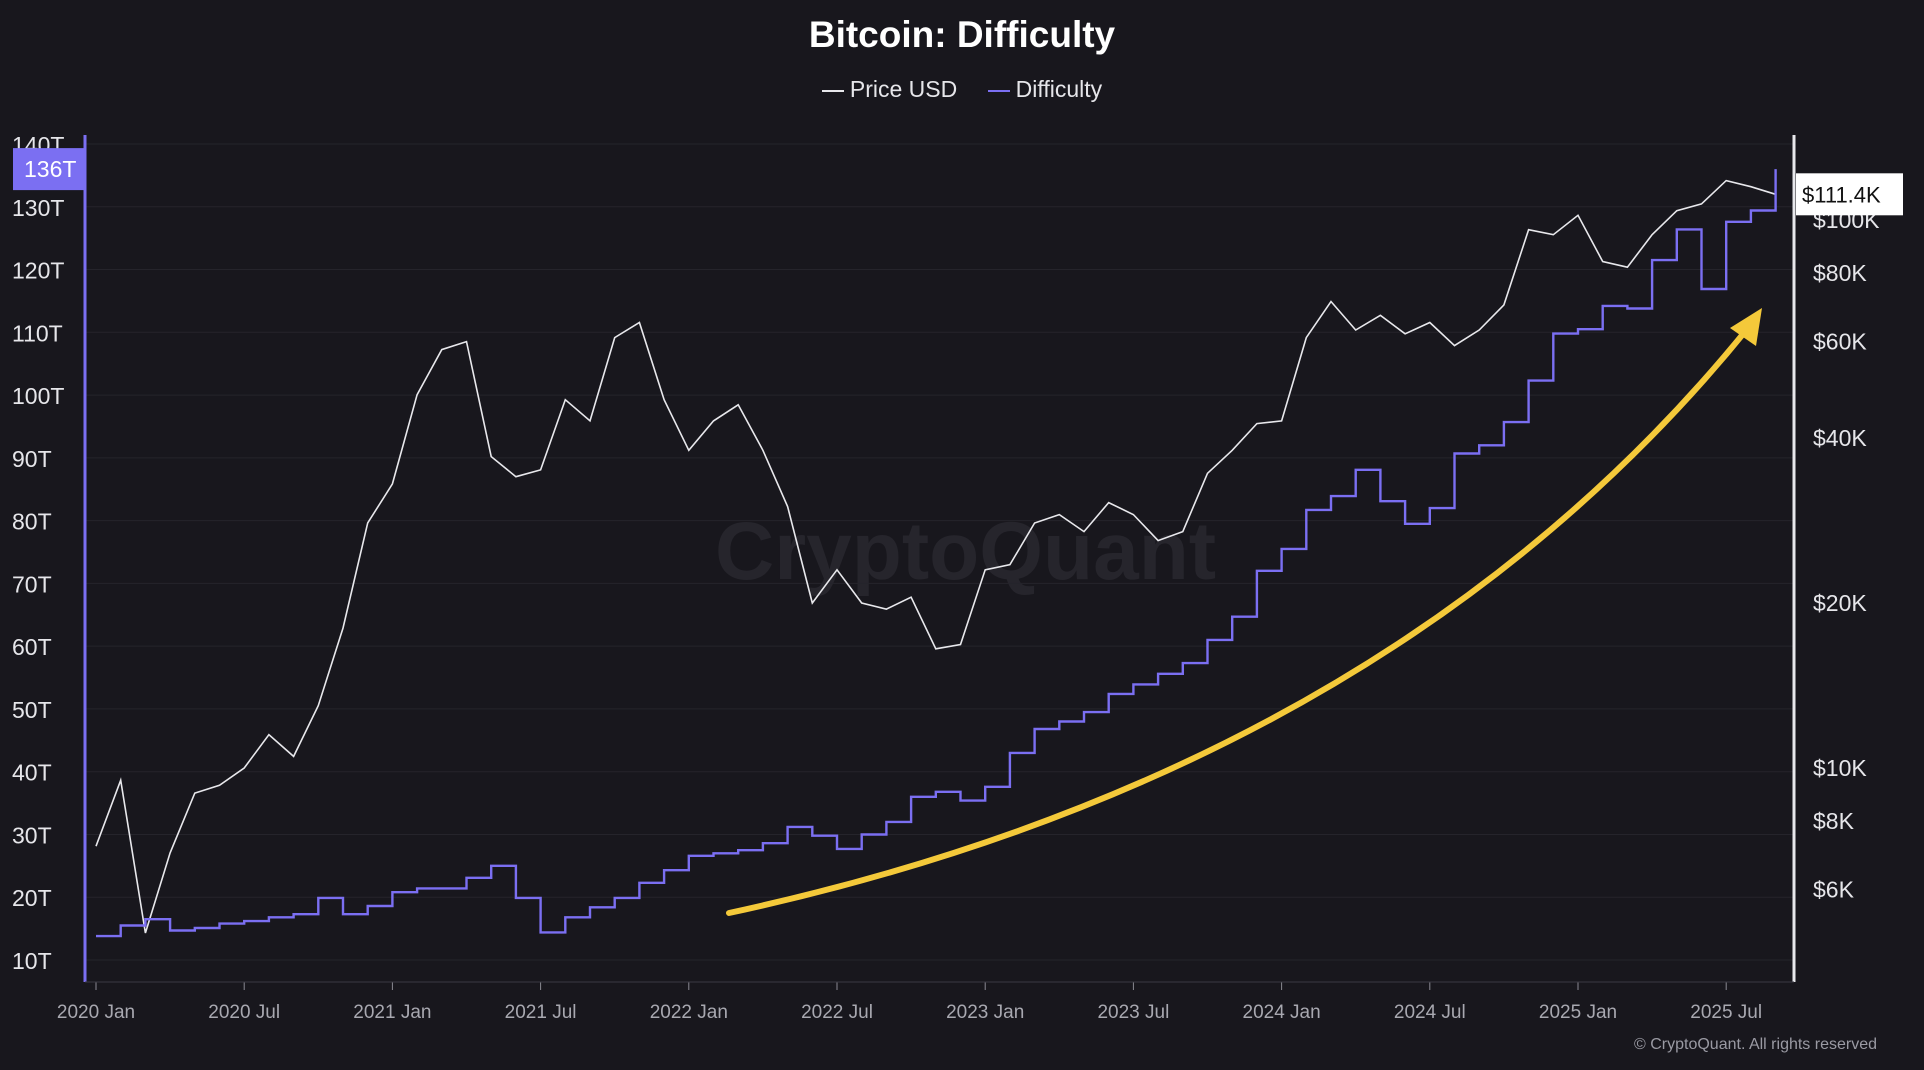 The width and height of the screenshot is (1924, 1070). What do you see at coordinates (244, 1012) in the screenshot?
I see `x-tick-label: 2020 Jul` at bounding box center [244, 1012].